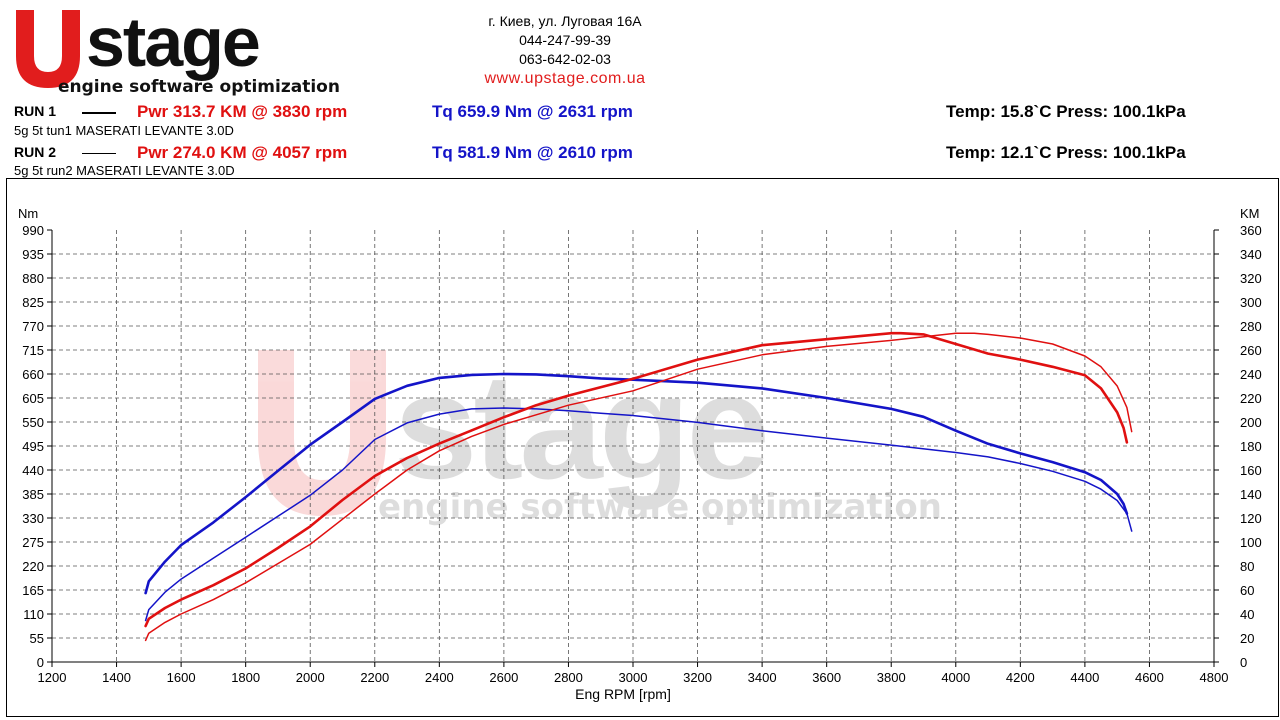 The width and height of the screenshot is (1280, 720). I want to click on run-1-conditions: Temp: 15.8`C Press: 100.1kPa, so click(1066, 111).